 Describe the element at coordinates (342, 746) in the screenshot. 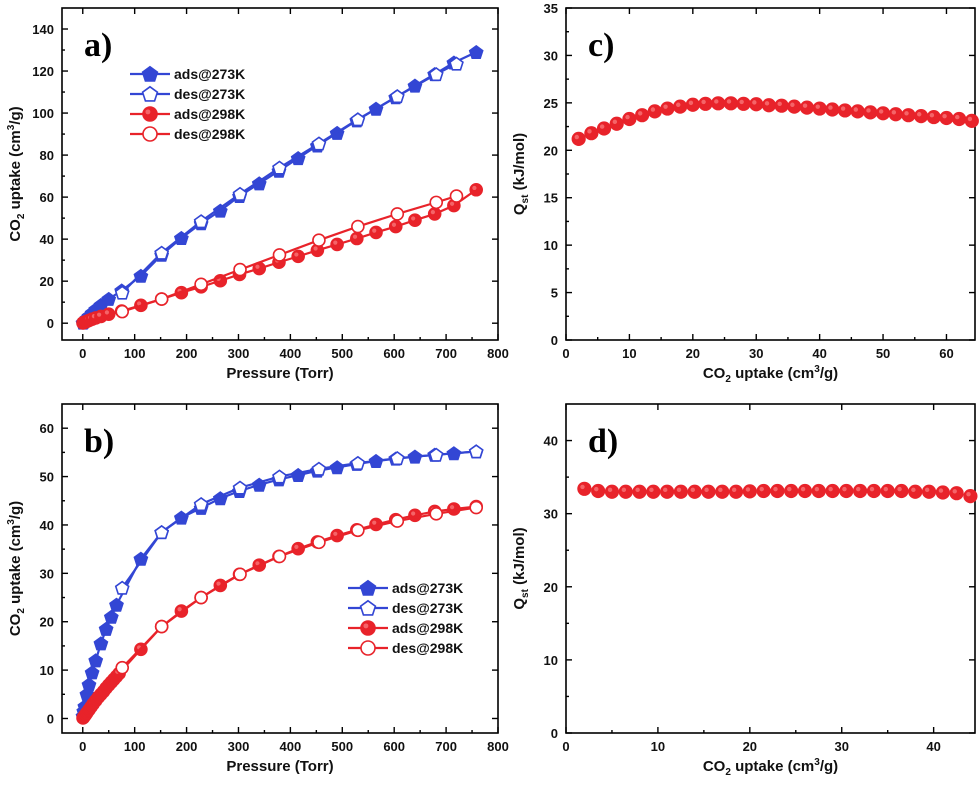

I see `x-tick-label: 500` at that location.